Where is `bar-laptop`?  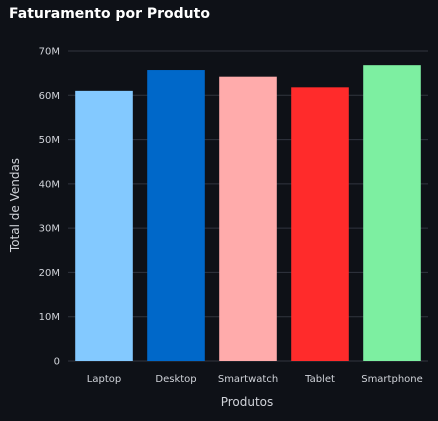
bar-laptop is located at coordinates (104, 225).